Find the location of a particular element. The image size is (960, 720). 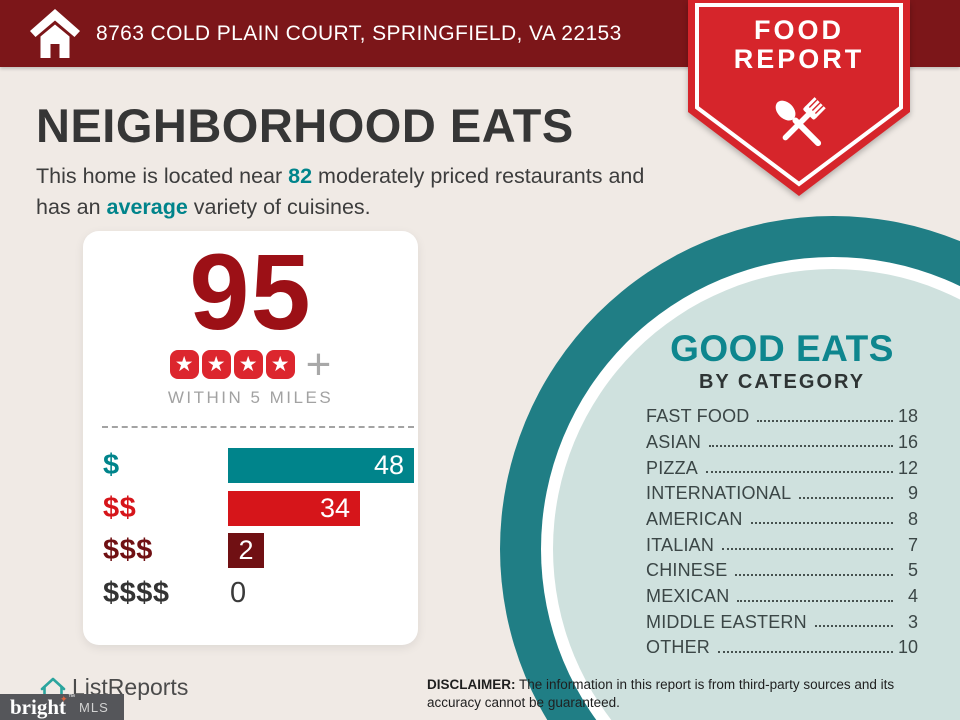

category-label: MIDDLE EASTERN is located at coordinates (726, 621).